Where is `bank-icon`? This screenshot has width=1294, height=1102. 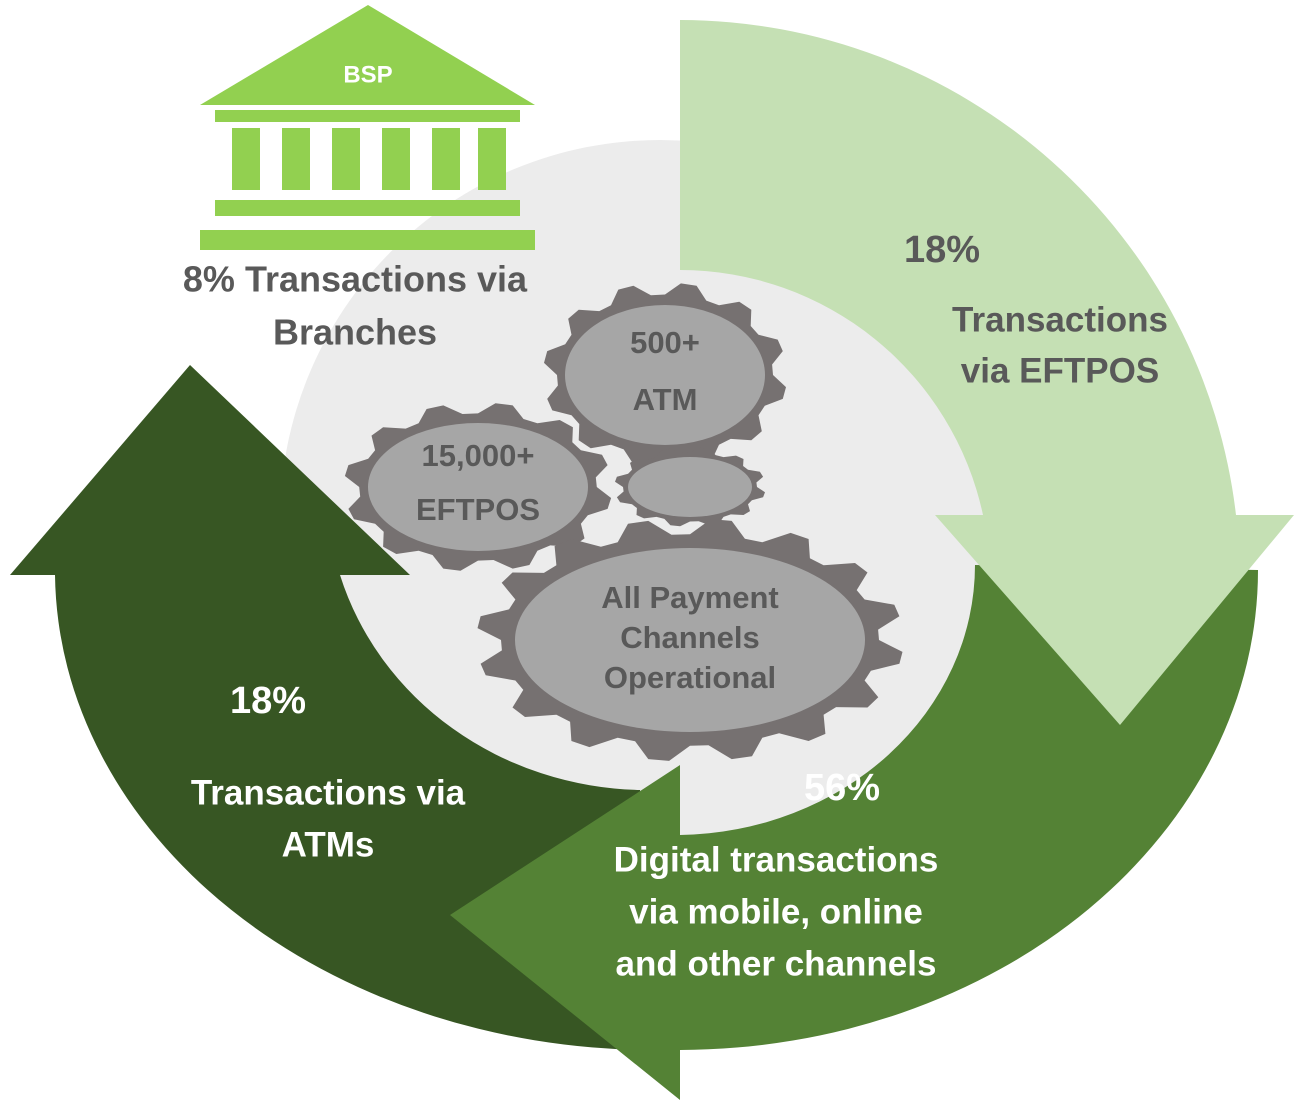 bank-icon is located at coordinates (367, 127).